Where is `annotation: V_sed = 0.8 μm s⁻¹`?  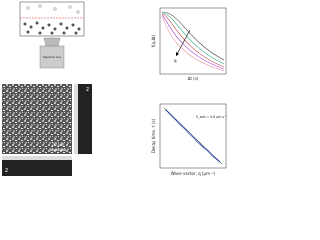 annotation: V_sed = 0.8 μm s⁻¹ is located at coordinates (212, 117).